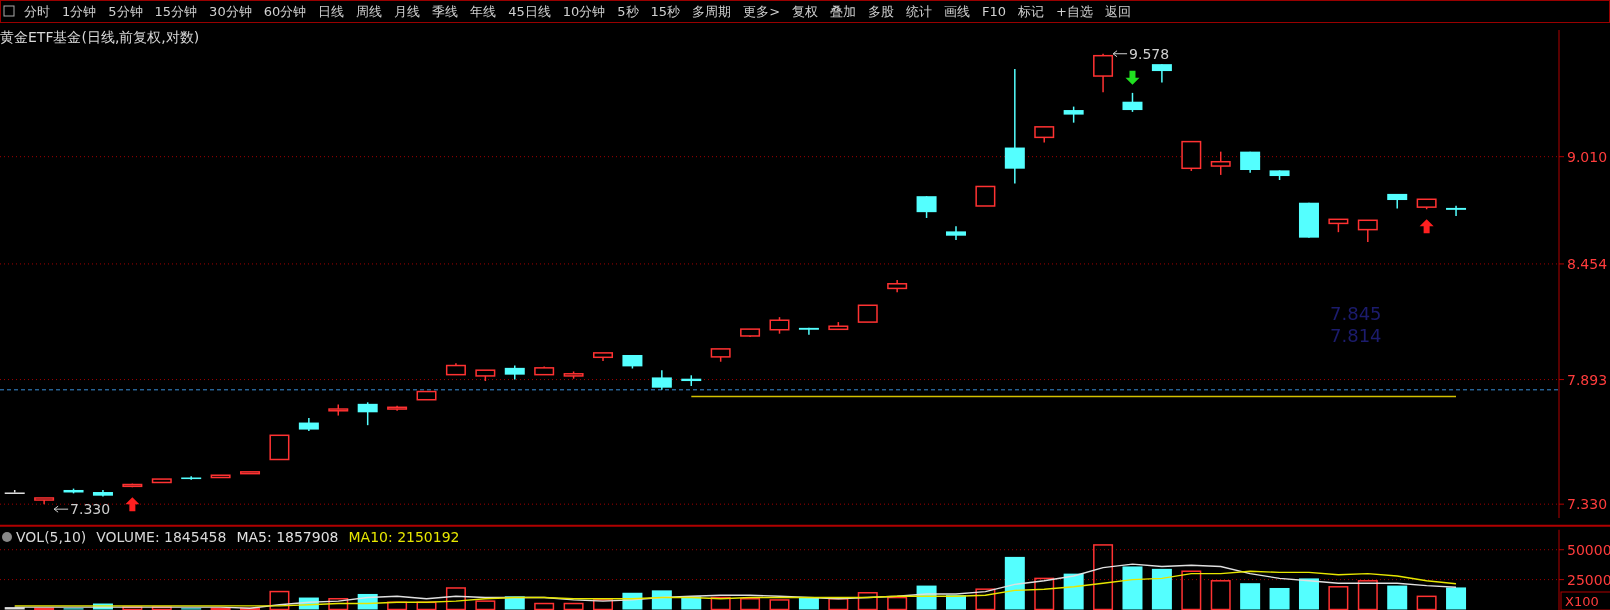 This screenshot has width=1610, height=610. What do you see at coordinates (287, 537) in the screenshot?
I see `annotation: MA5: 1857908` at bounding box center [287, 537].